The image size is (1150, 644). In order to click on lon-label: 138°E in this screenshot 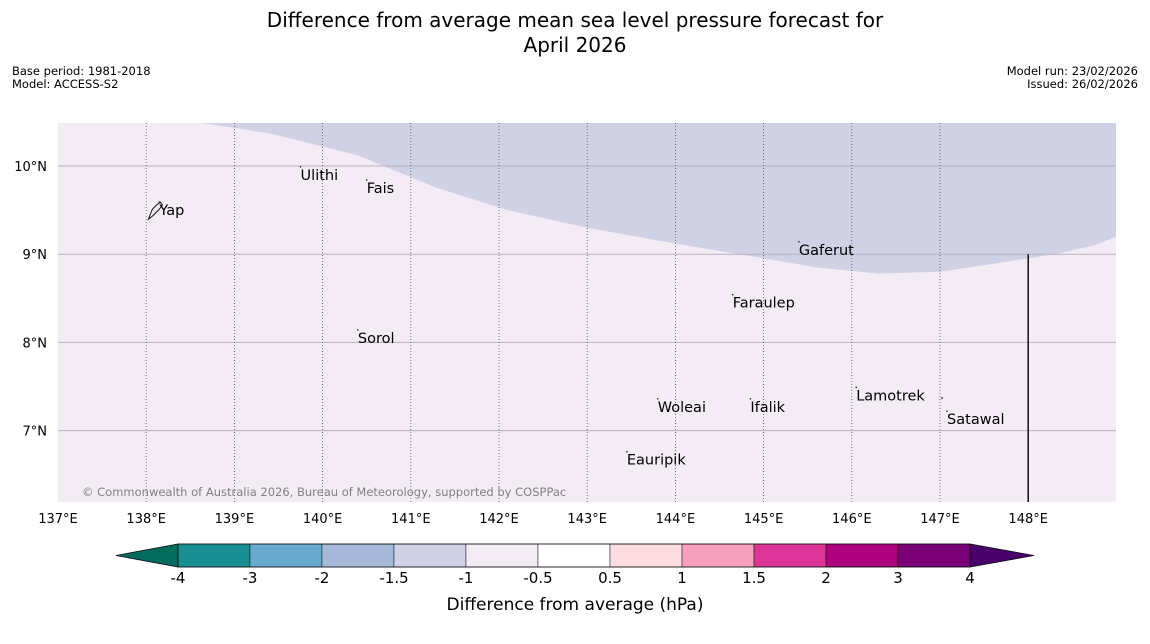, I will do `click(146, 519)`.